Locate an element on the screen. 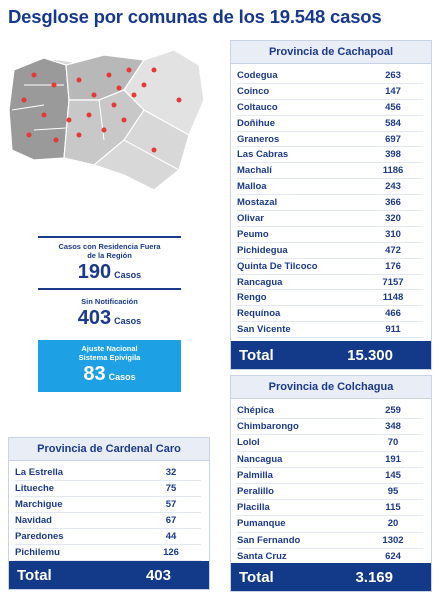  commune-name: Peralillo is located at coordinates (255, 492).